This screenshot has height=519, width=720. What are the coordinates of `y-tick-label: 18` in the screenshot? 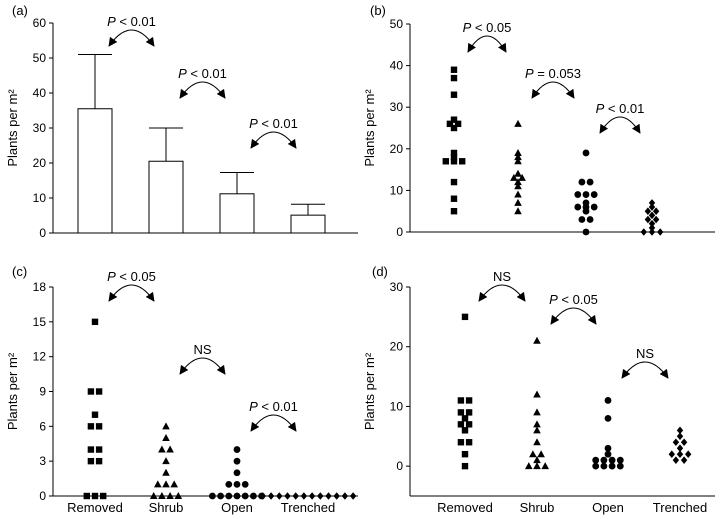 It's located at (40, 287).